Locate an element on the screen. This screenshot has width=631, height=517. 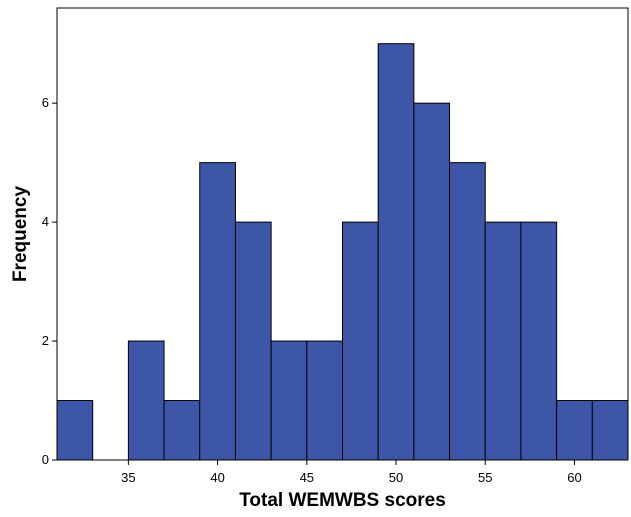
y-tick-label: 6 is located at coordinates (45, 102).